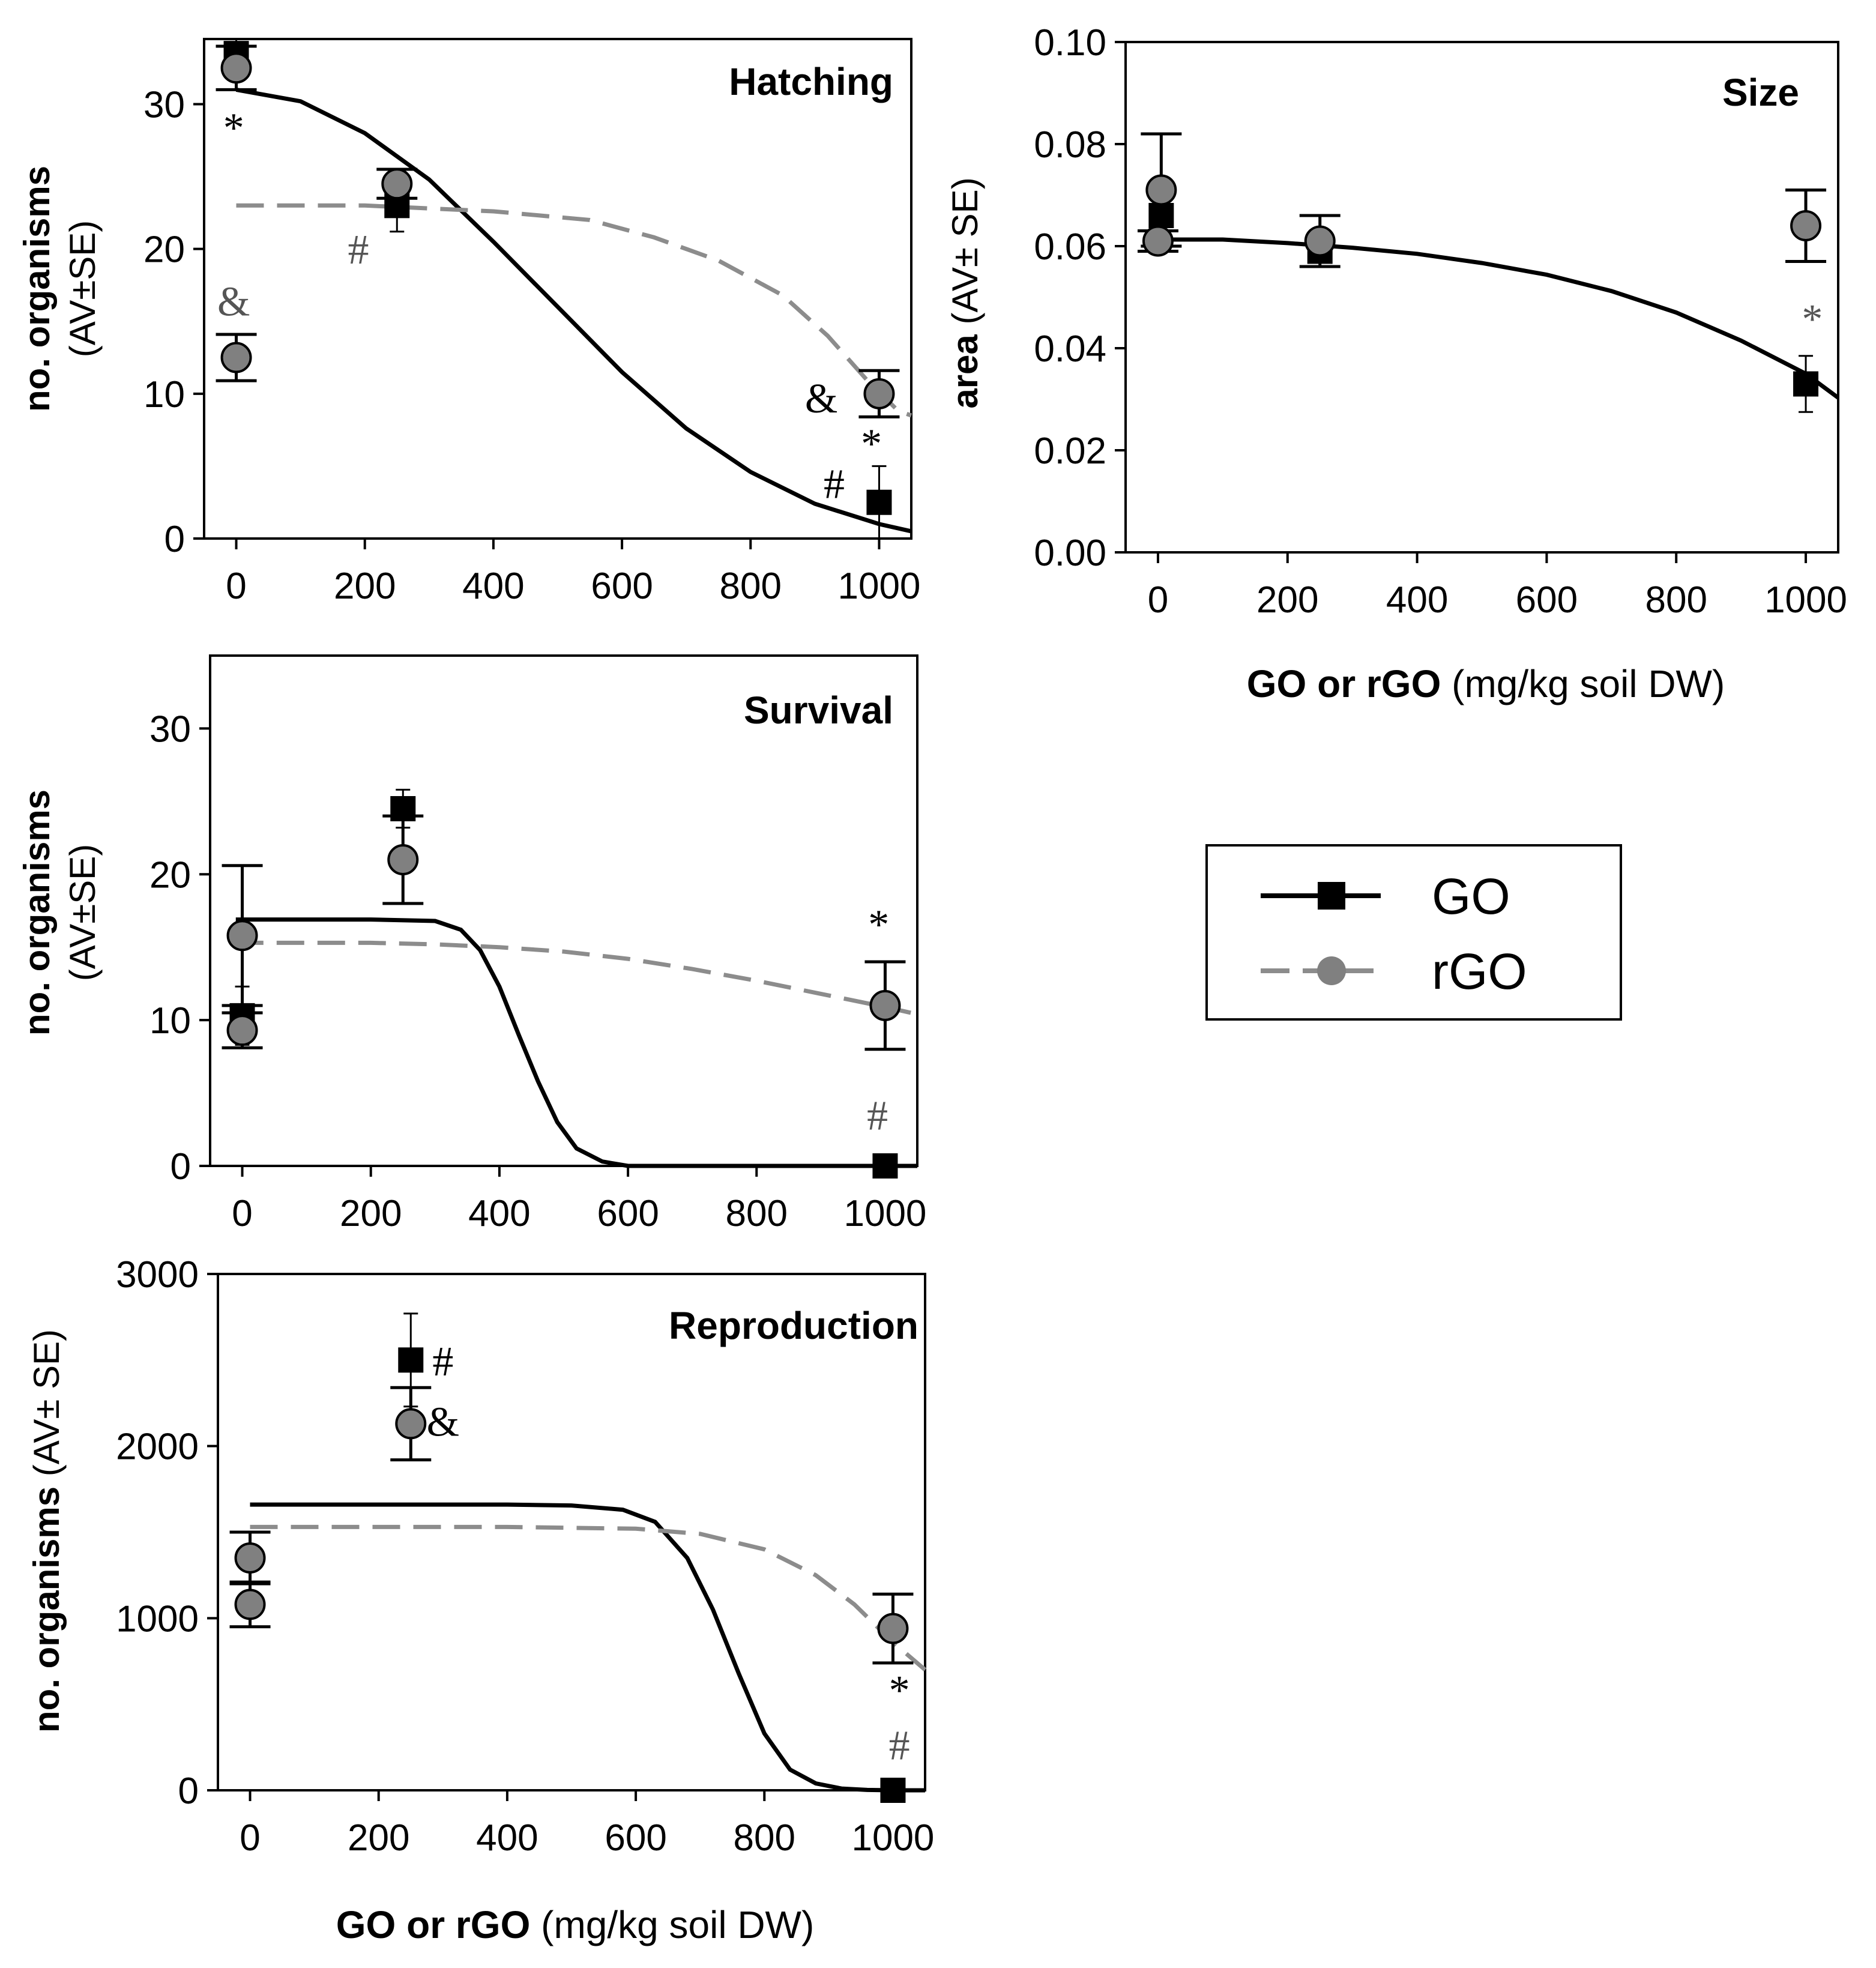  I want to click on size-ytick-label: 0.02, so click(1070, 451).